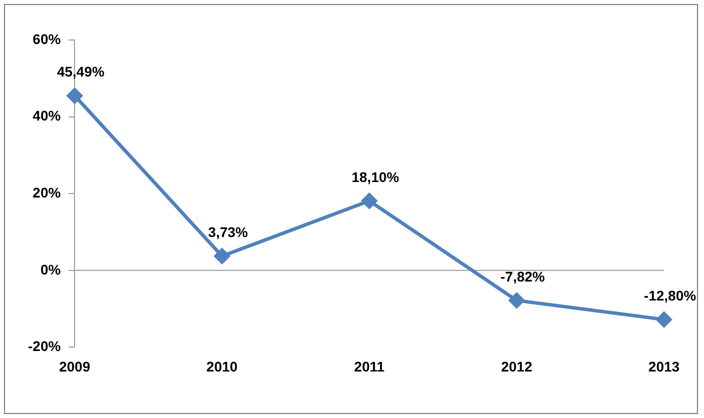 The width and height of the screenshot is (704, 418). What do you see at coordinates (516, 366) in the screenshot?
I see `x-tick-label: 2012` at bounding box center [516, 366].